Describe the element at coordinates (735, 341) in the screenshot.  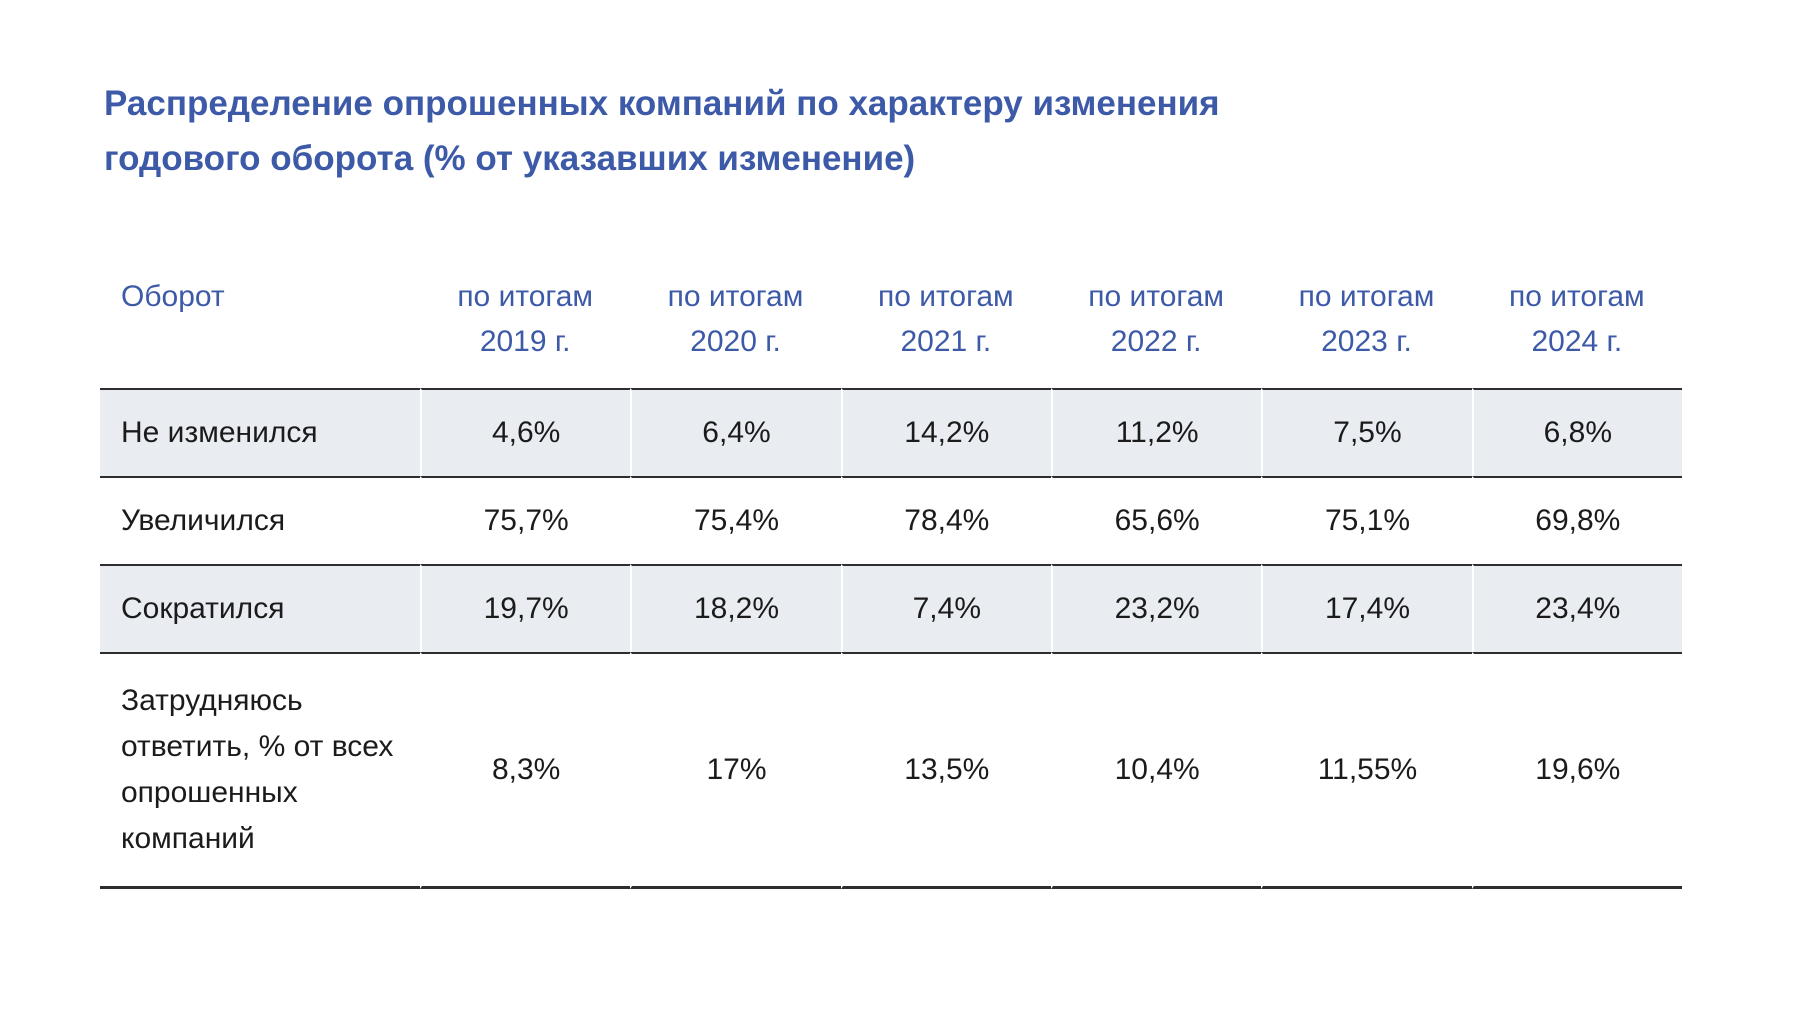
I see `column-header-year: 2020 г.` at that location.